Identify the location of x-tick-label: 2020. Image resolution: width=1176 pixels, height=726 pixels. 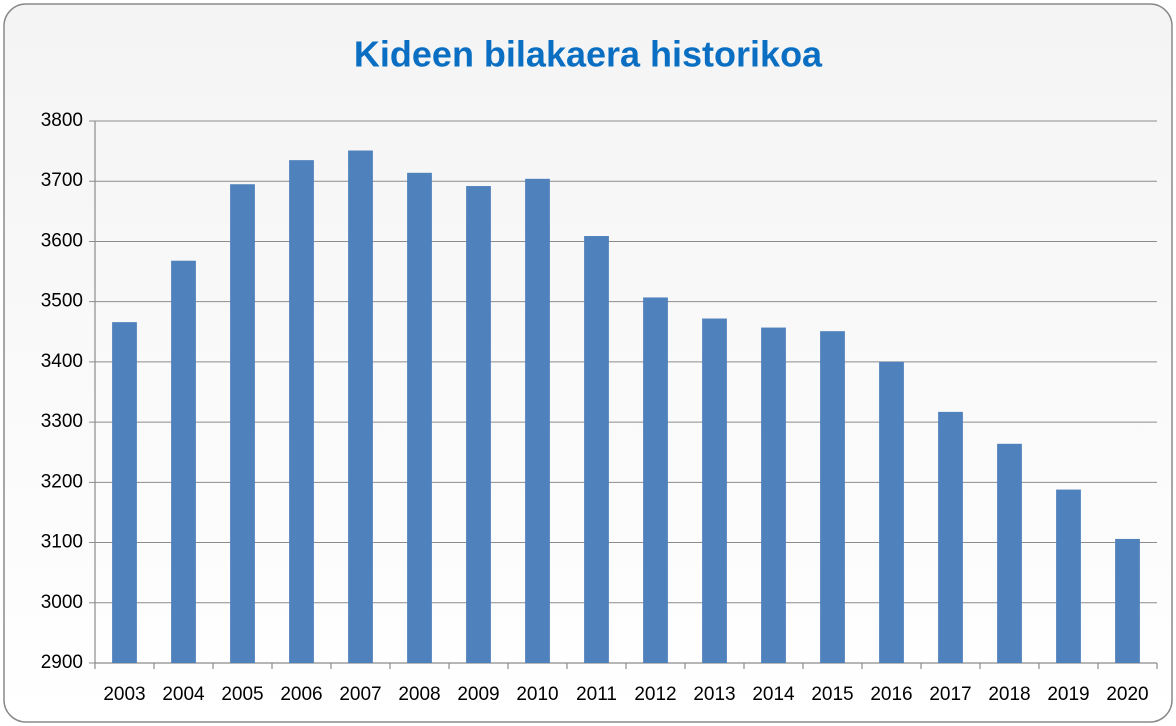
(1127, 694).